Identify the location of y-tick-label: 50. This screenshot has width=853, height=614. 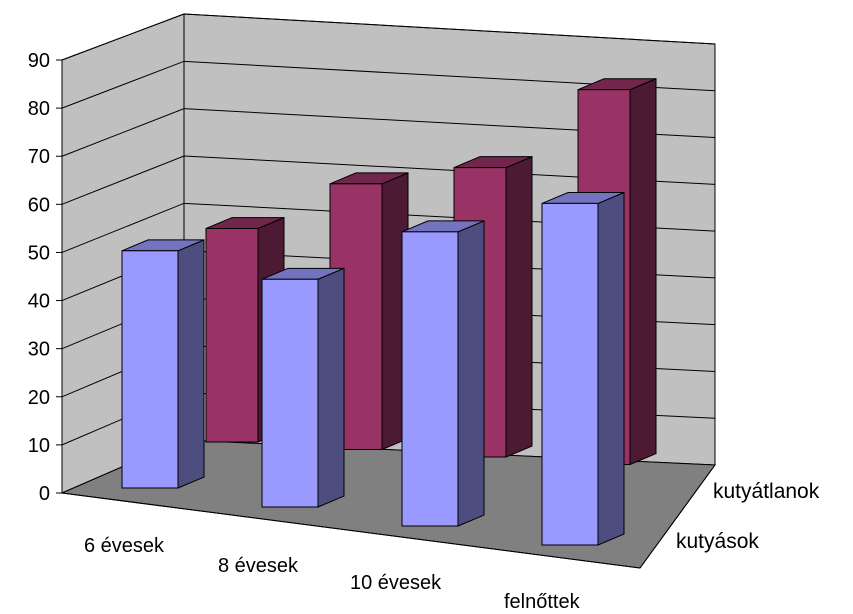
(39, 253).